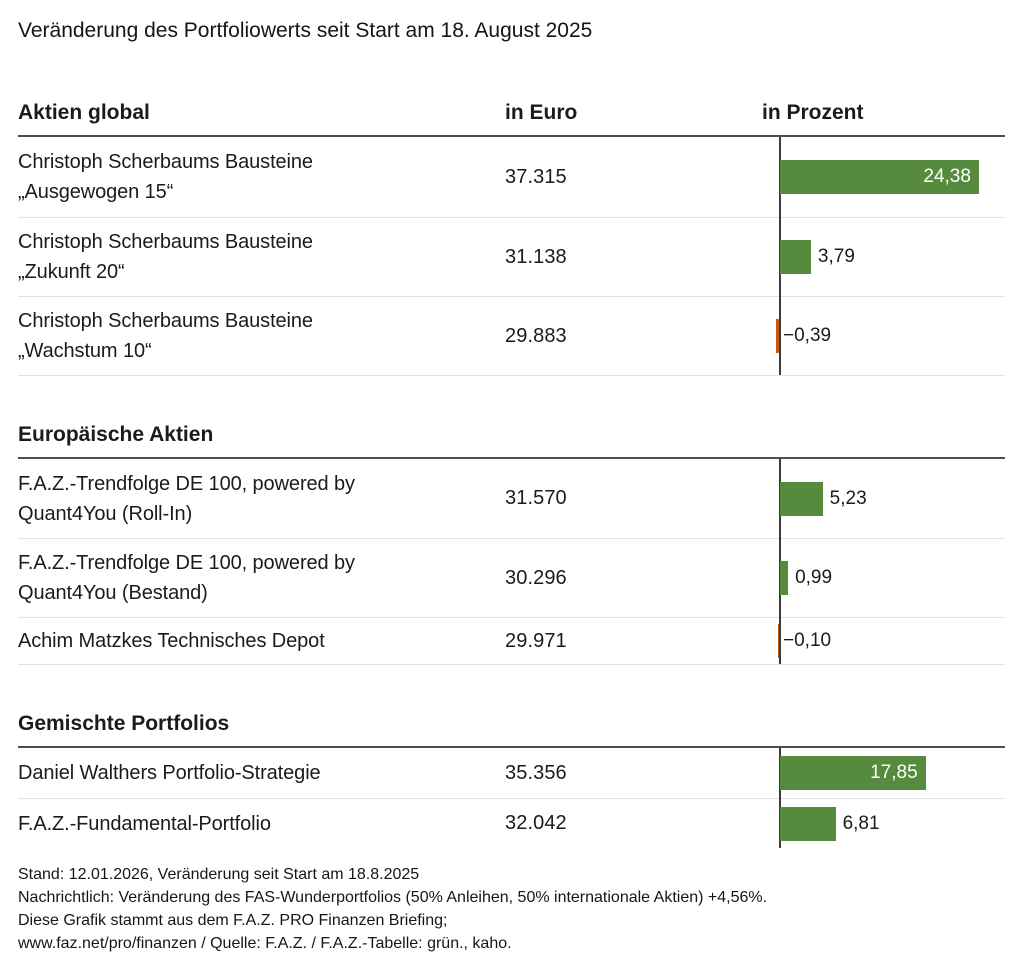  What do you see at coordinates (541, 112) in the screenshot?
I see `column-header-euro: in Euro` at bounding box center [541, 112].